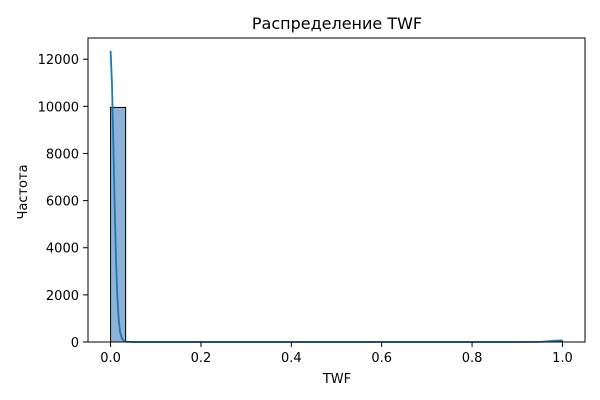  I want to click on x-tick-label: 0.4, so click(291, 358).